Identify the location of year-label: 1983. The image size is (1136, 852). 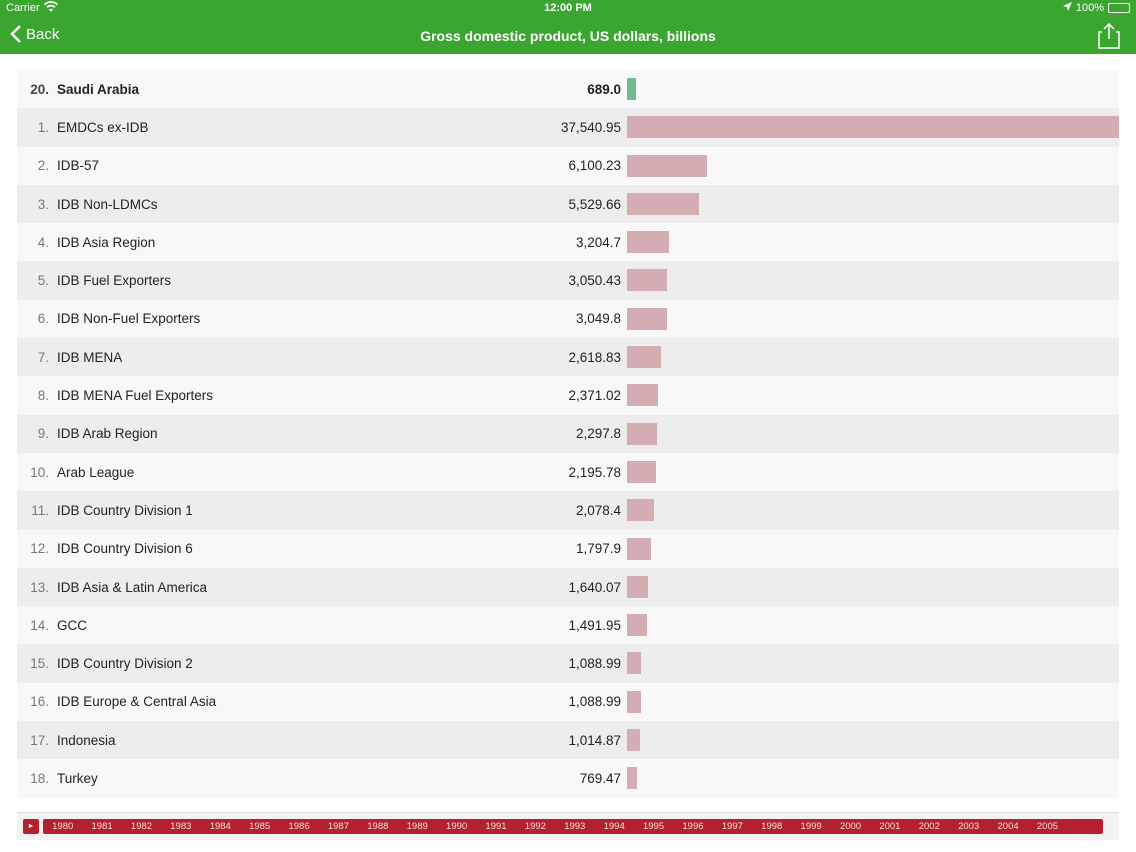
(181, 826).